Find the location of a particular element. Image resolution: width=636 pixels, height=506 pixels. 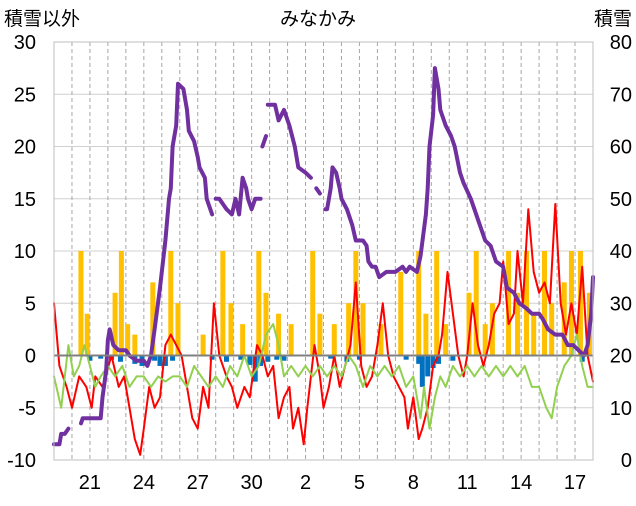

x-tick-label: 27 is located at coordinates (198, 483).